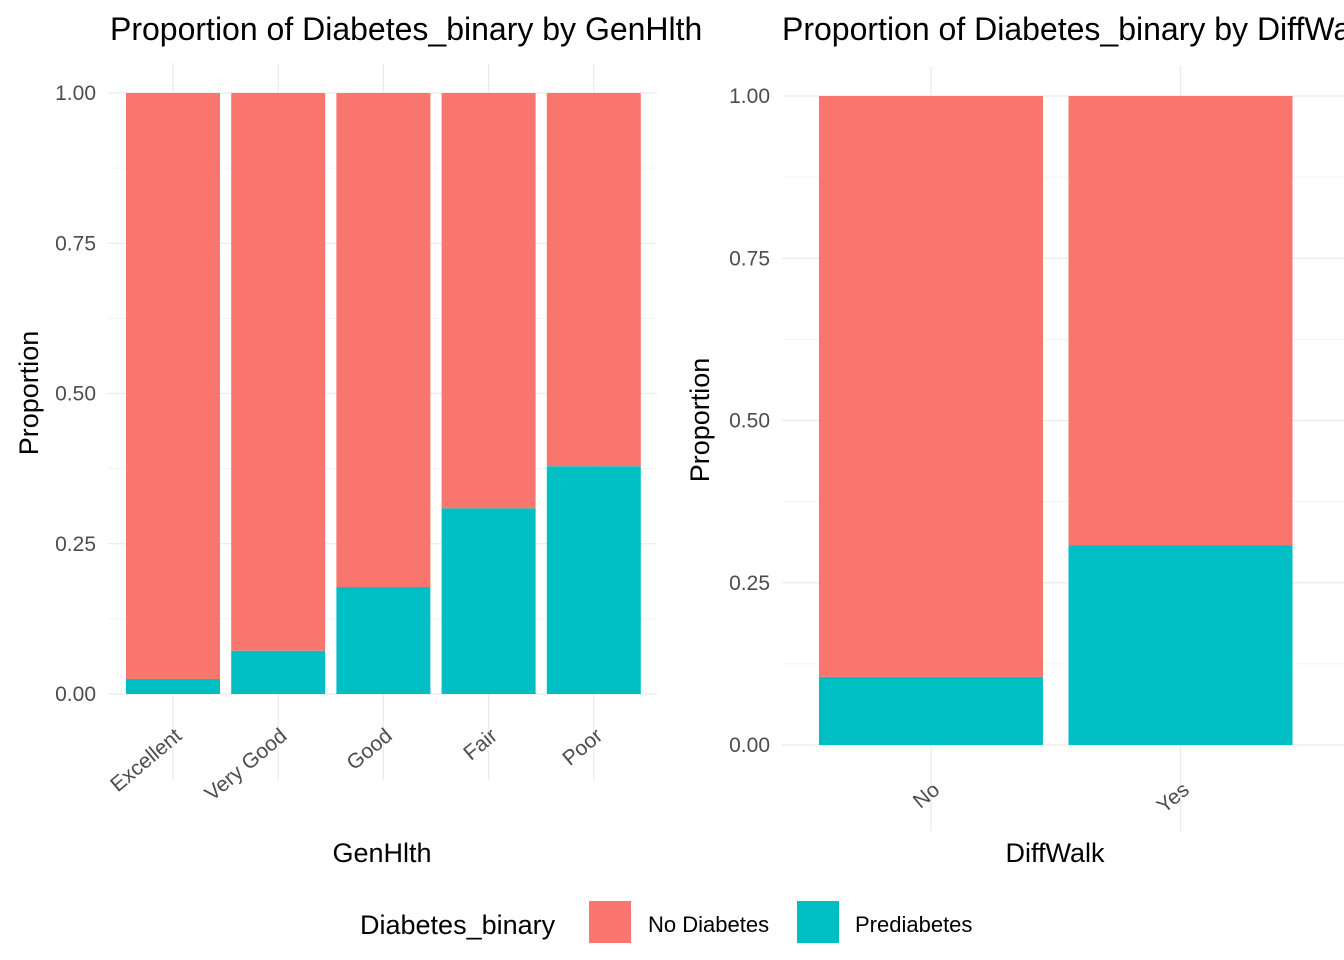 This screenshot has width=1344, height=960. Describe the element at coordinates (29, 393) in the screenshot. I see `chart1-y-axis-title: Proportion` at that location.